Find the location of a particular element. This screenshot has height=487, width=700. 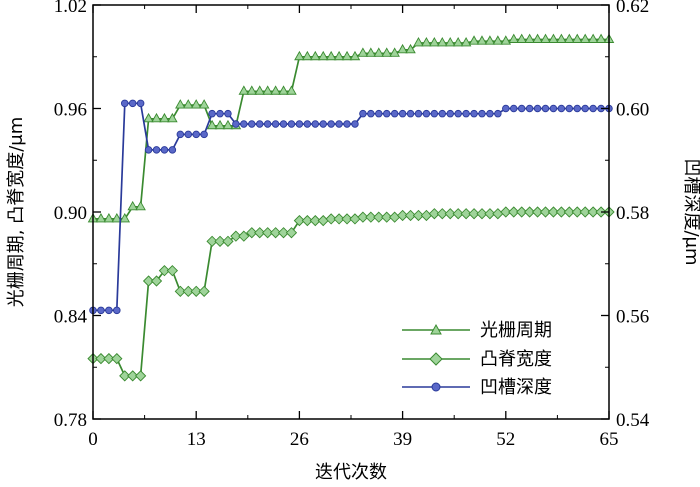

x-axis-title: 迭代次数 is located at coordinates (351, 472).